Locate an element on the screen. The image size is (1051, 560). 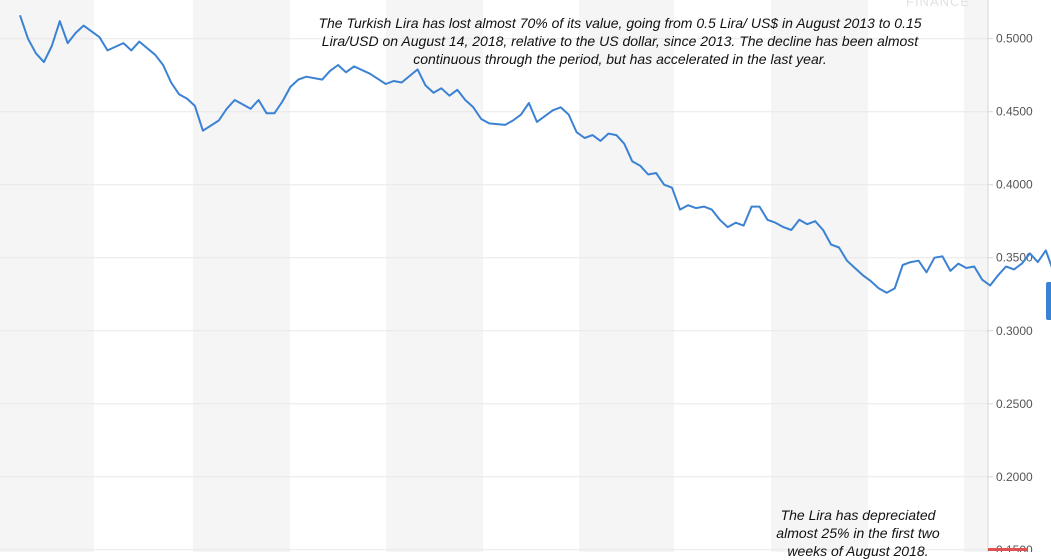
scroll-handle is located at coordinates (1048, 301).